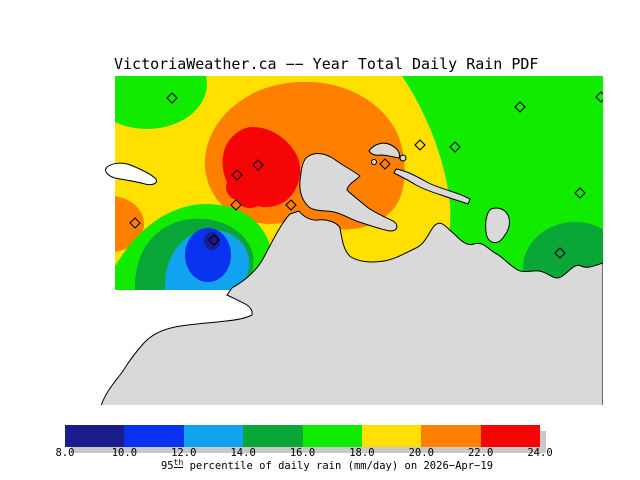  Describe the element at coordinates (131, 174) in the screenshot. I see `island-outline-west` at that location.